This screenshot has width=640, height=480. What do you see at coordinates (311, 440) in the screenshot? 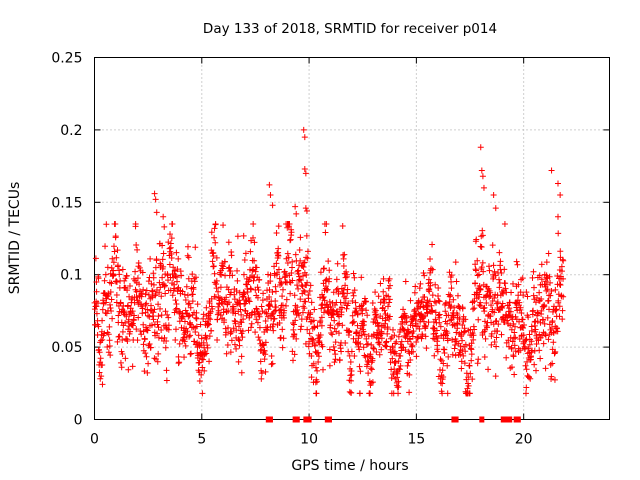
I see `x-tick-labels: 0 5 10 15 20` at bounding box center [311, 440].